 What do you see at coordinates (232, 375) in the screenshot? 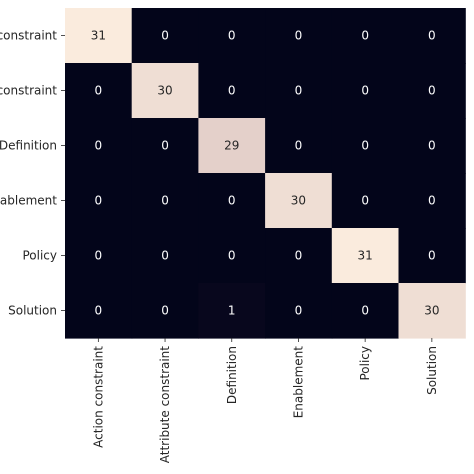
I see `x-tick-label-2: Definition` at bounding box center [232, 375].